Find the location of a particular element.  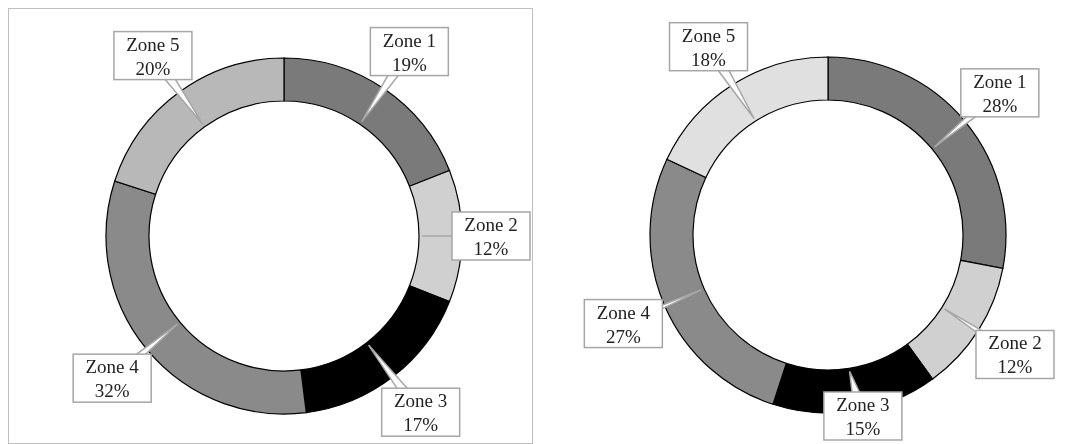

data-label: 32% is located at coordinates (112, 391).